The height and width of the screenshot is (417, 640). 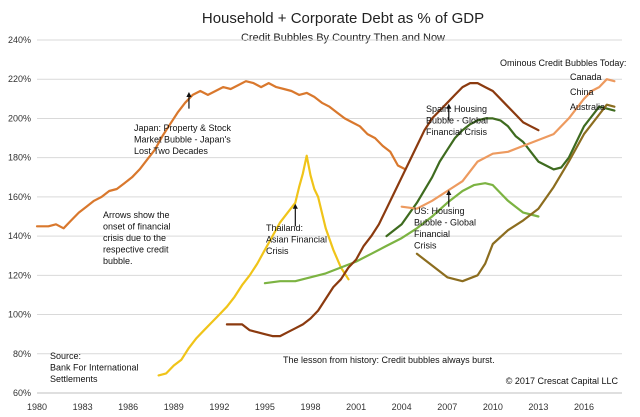 I want to click on x-tick-label: 2004, so click(x=402, y=407).